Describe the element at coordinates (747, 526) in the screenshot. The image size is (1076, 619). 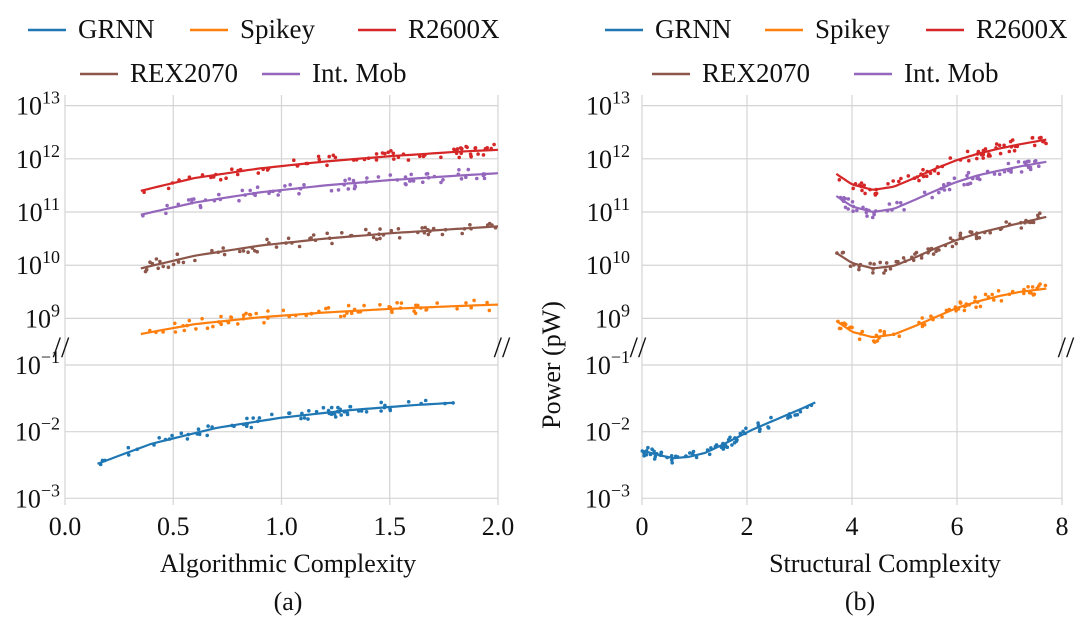
I see `x-tick-label: 2` at that location.